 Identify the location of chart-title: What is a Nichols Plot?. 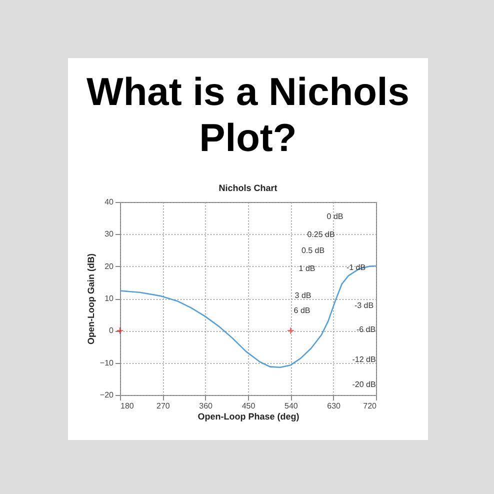
(248, 116).